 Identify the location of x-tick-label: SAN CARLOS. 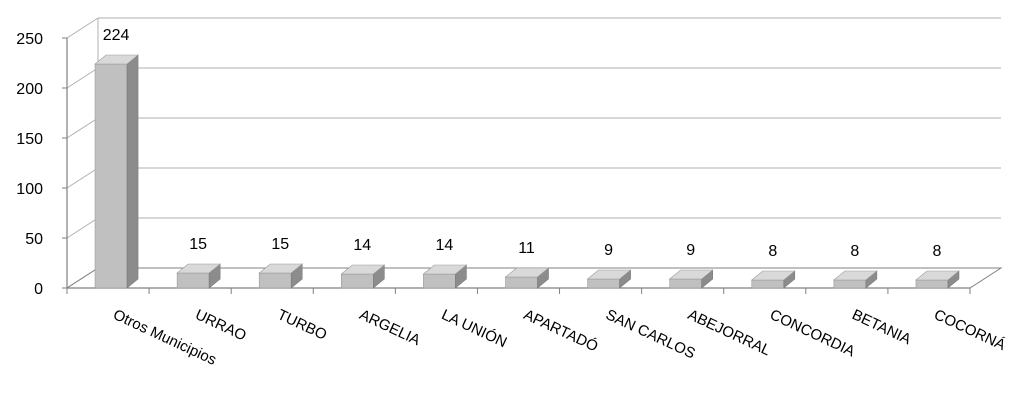
(650, 334).